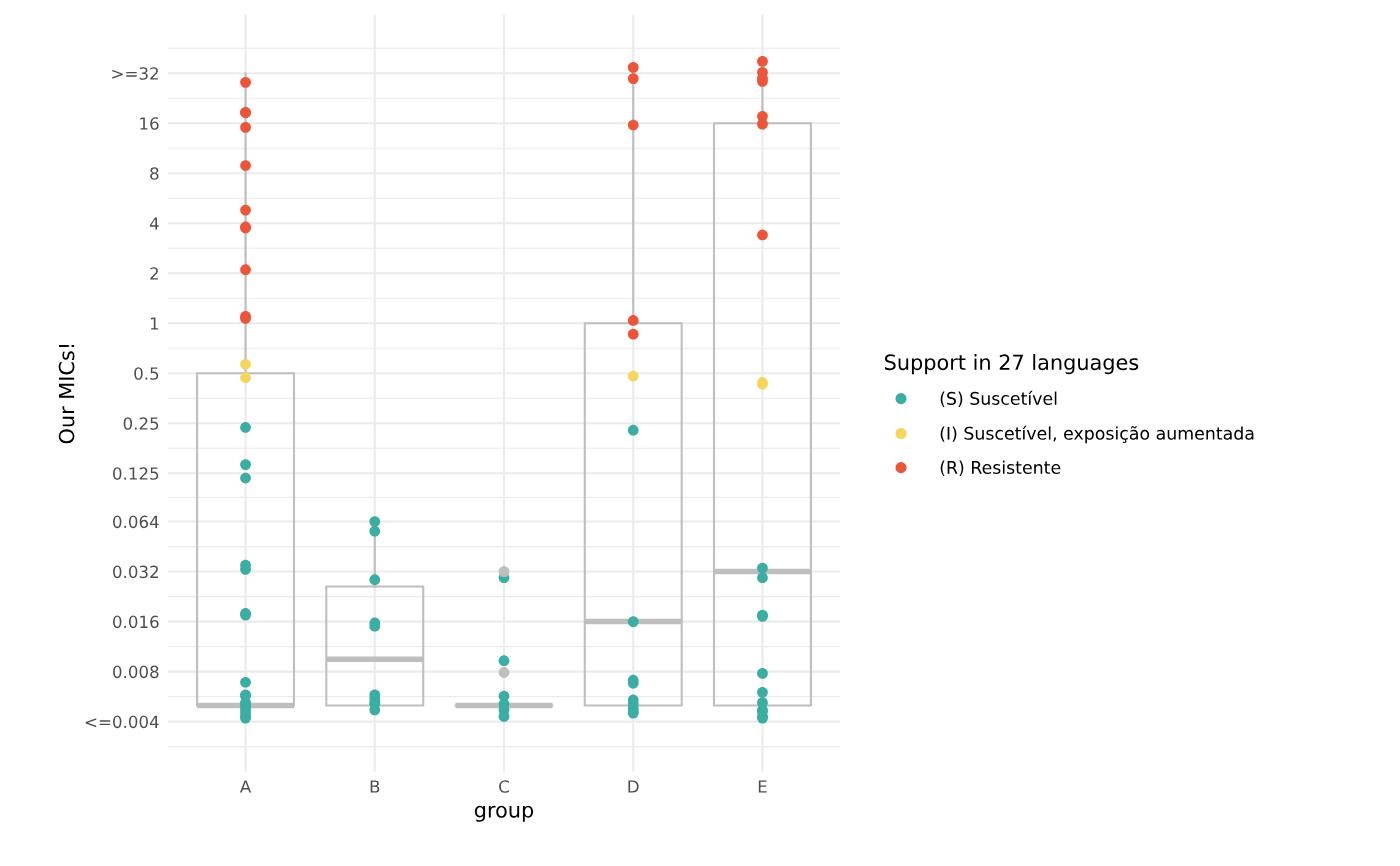 This screenshot has width=1400, height=866. What do you see at coordinates (504, 813) in the screenshot?
I see `x-axis-title: group` at bounding box center [504, 813].